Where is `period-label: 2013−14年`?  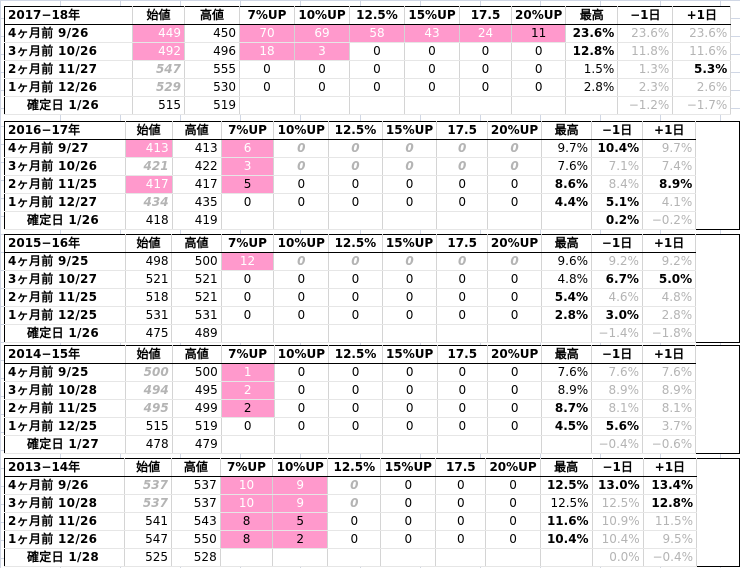 period-label: 2013−14年 is located at coordinates (65, 467).